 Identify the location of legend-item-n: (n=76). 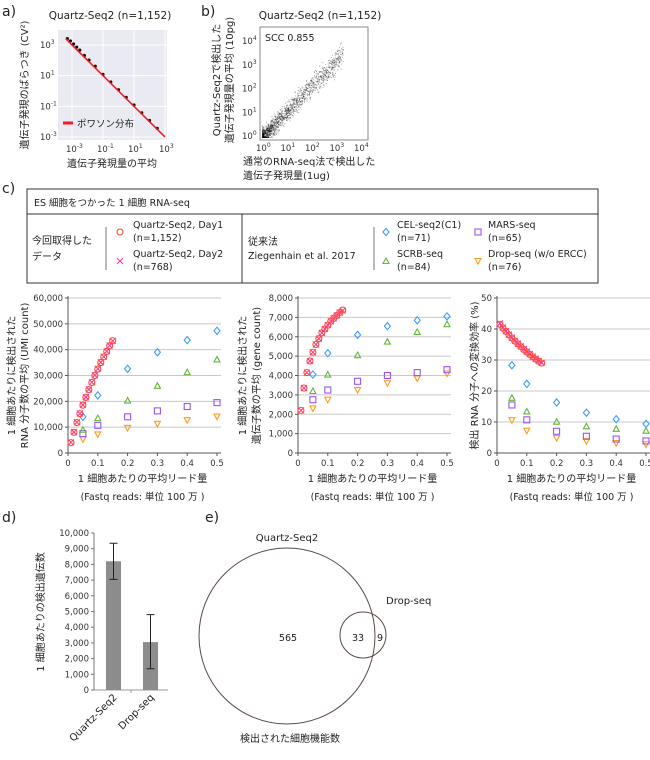
(504, 267).